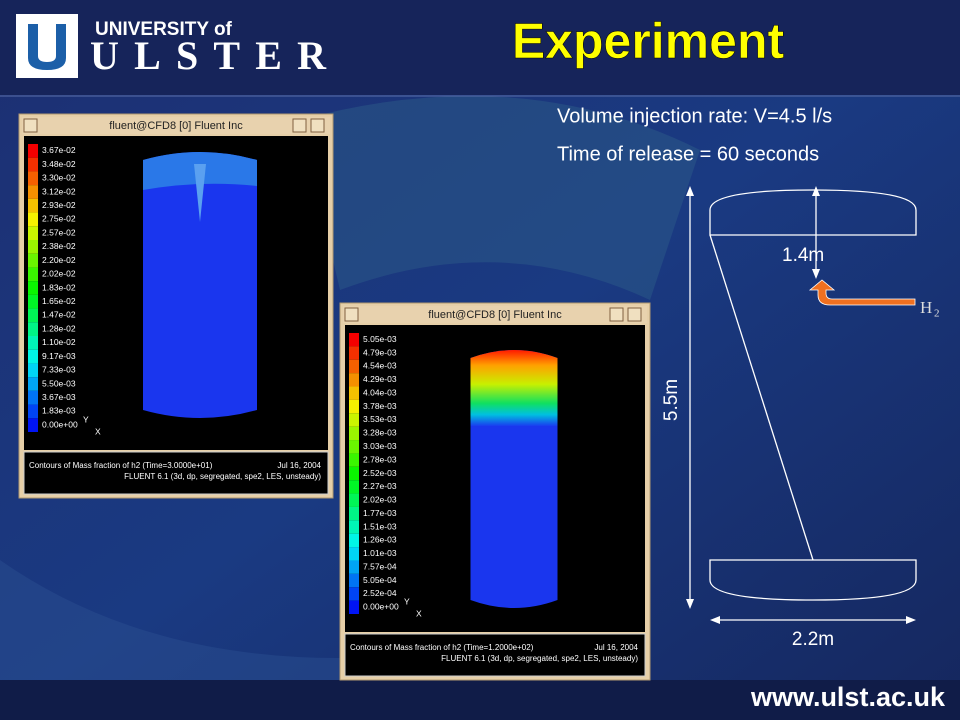  What do you see at coordinates (59, 370) in the screenshot?
I see `legend-label: 7.33e-03` at bounding box center [59, 370].